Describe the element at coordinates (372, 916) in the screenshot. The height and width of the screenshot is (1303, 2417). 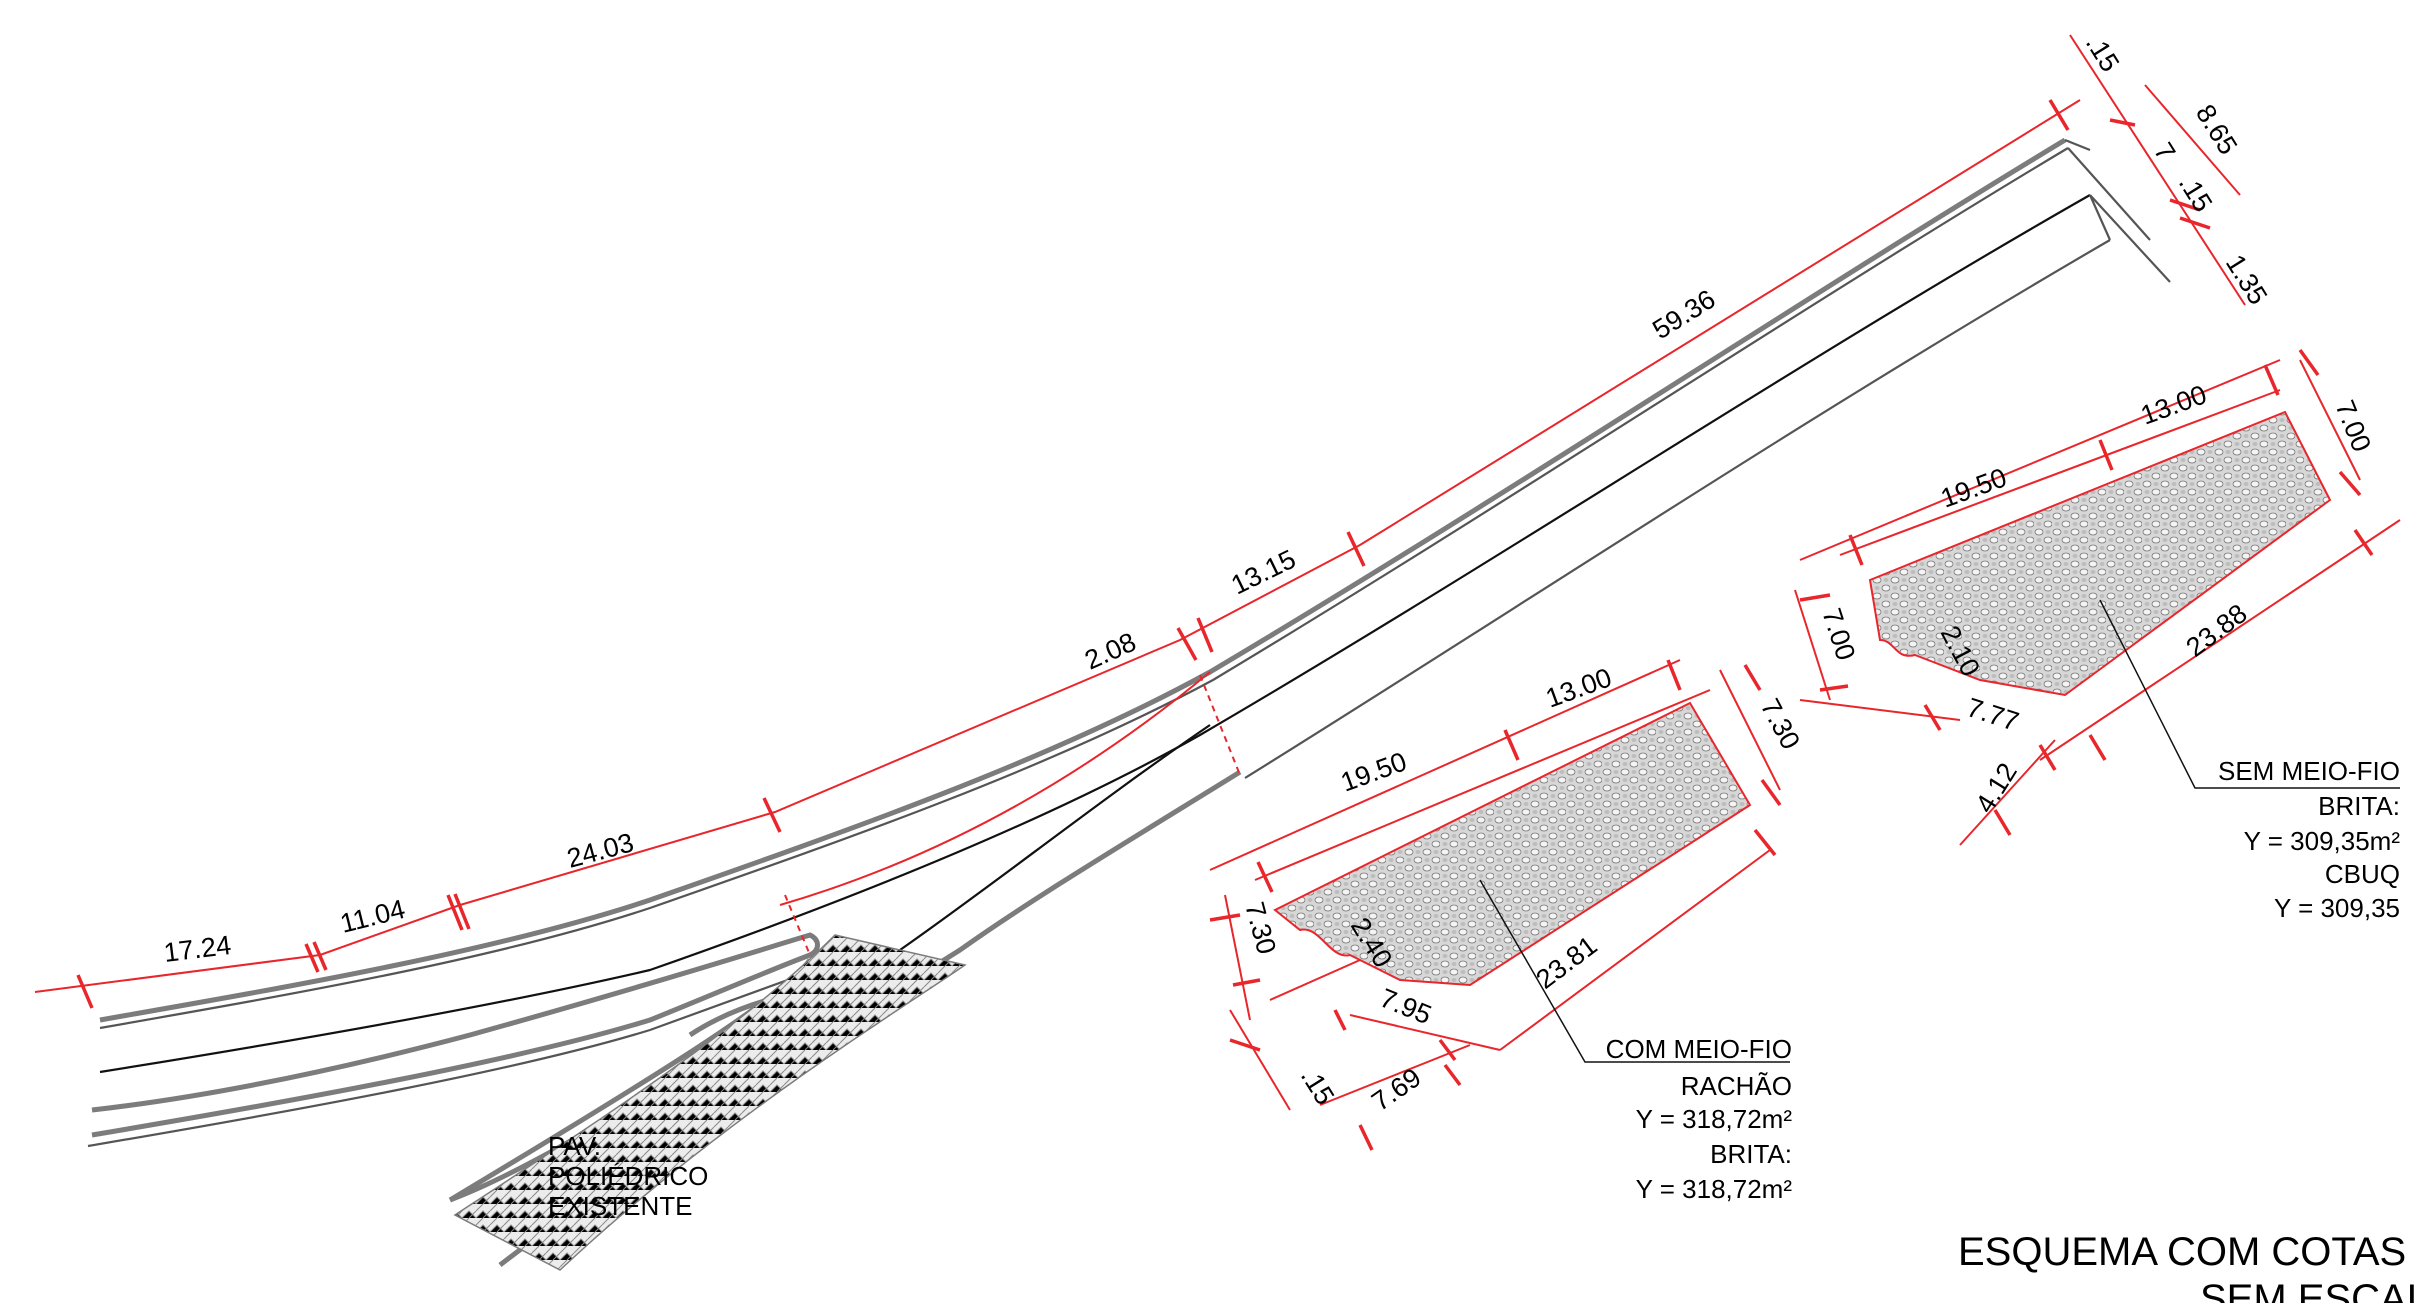
I see `dim-11-04: 11.04` at that location.